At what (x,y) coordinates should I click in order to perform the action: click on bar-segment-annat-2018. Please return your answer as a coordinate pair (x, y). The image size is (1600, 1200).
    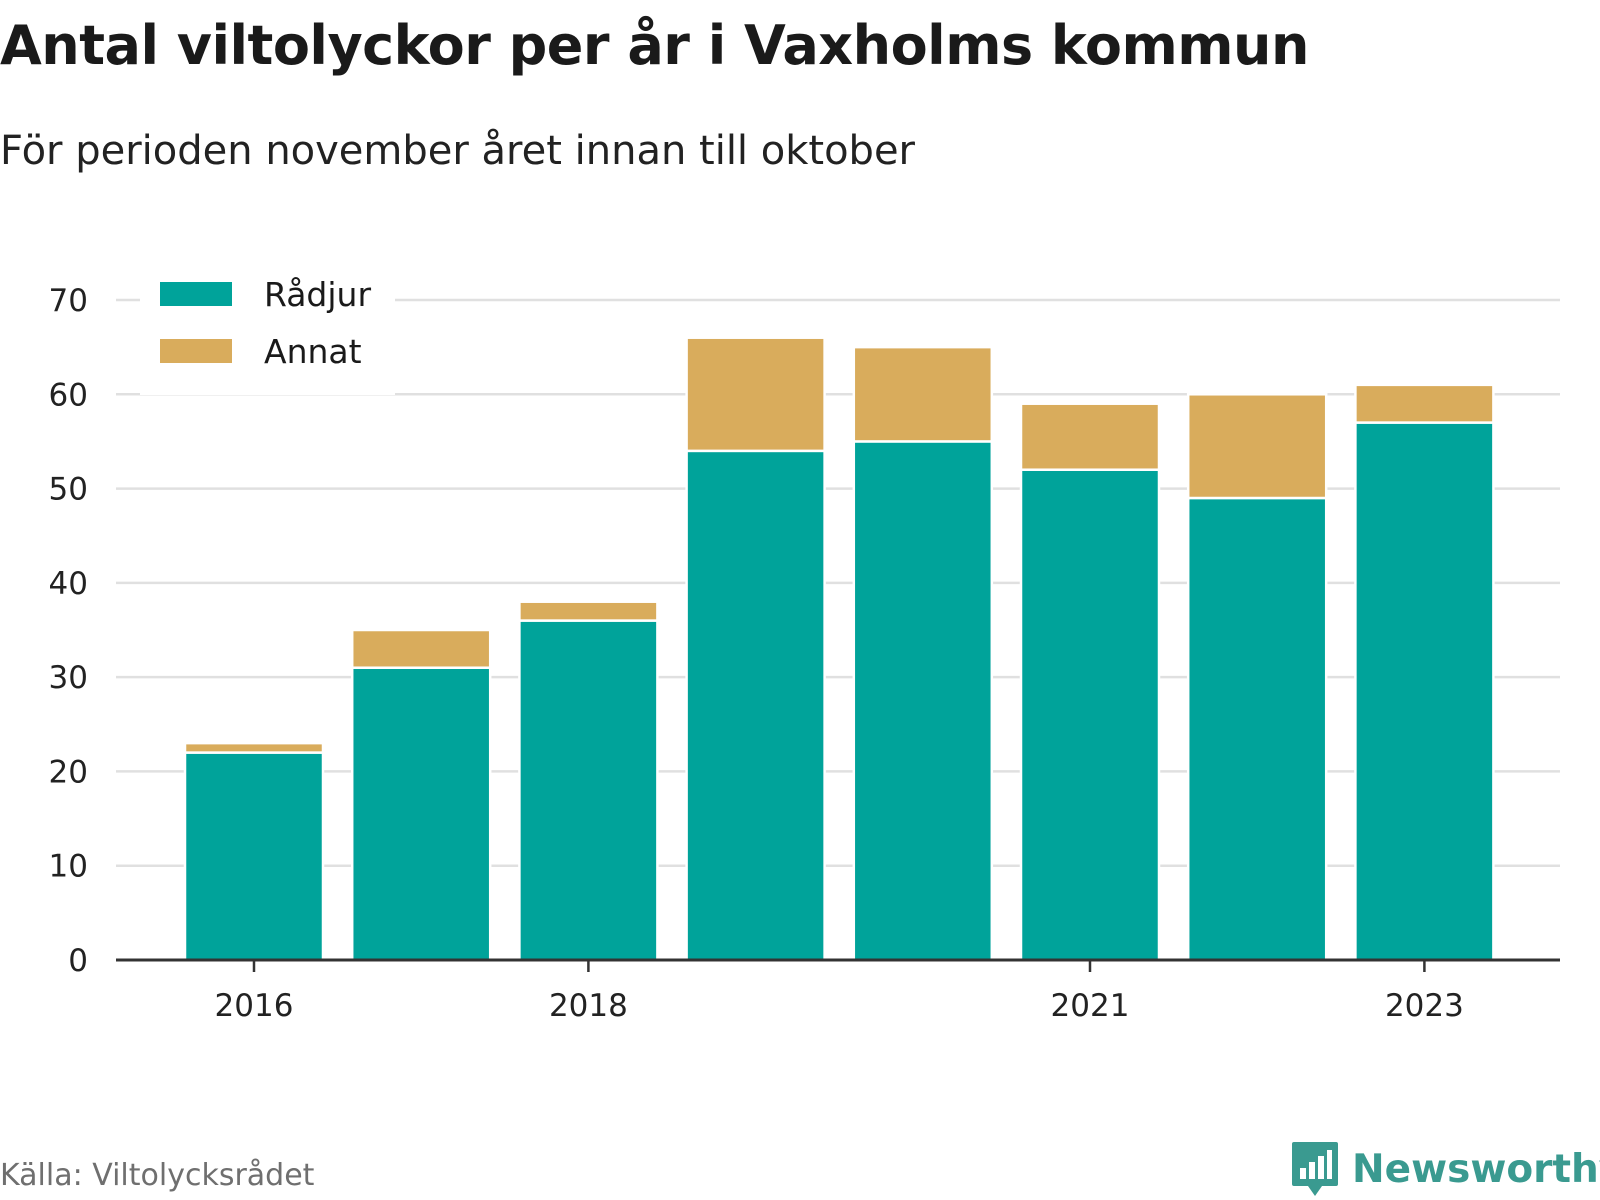
    Looking at the image, I should click on (588, 611).